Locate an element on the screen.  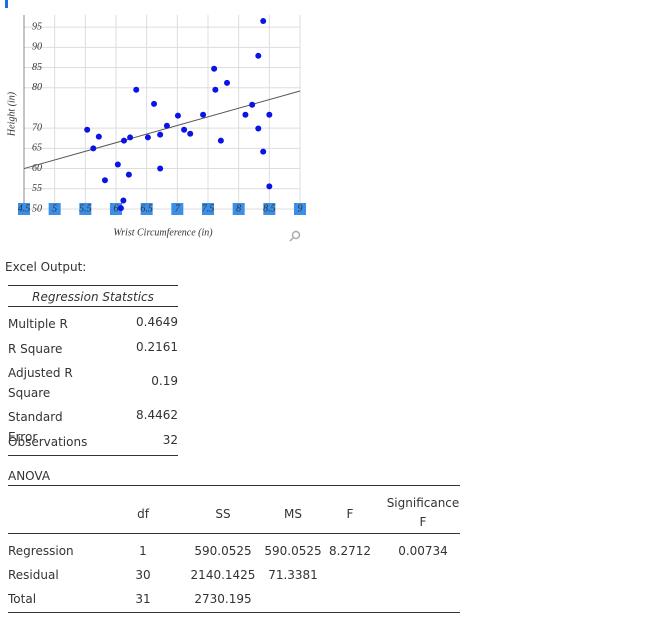
anova-row-label: Total is located at coordinates (22, 599).